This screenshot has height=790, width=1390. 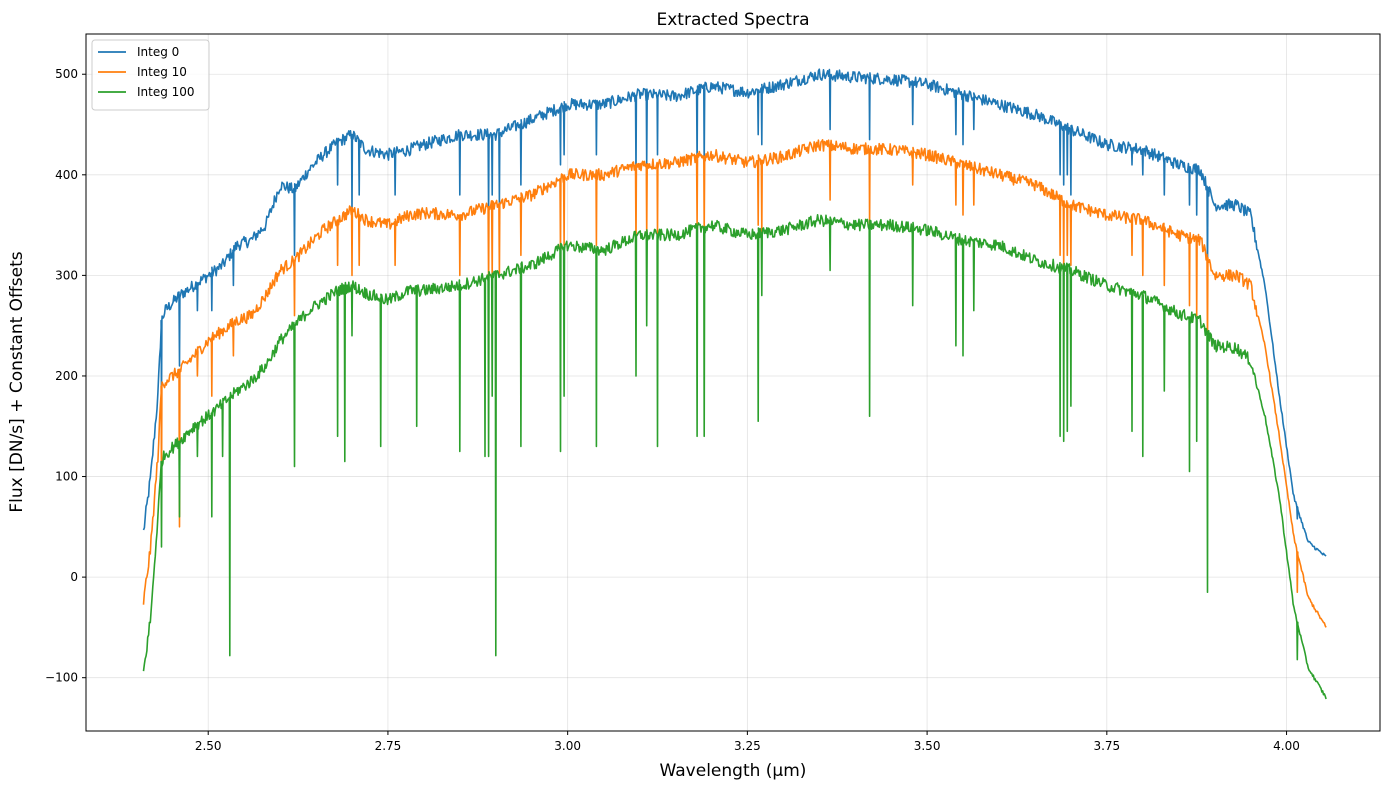 What do you see at coordinates (66, 74) in the screenshot?
I see `y-tick-label: 500` at bounding box center [66, 74].